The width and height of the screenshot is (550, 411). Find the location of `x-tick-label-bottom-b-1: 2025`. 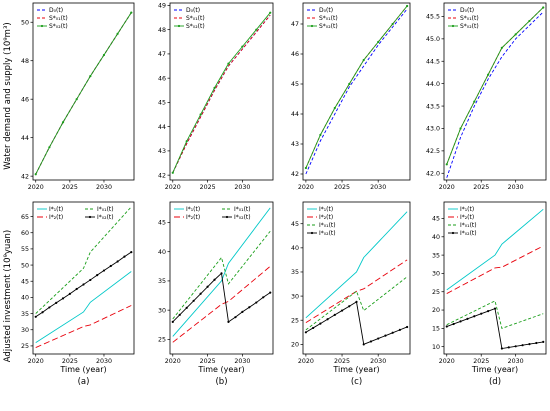

x-tick-label-bottom-b-1: 2025 is located at coordinates (208, 361).